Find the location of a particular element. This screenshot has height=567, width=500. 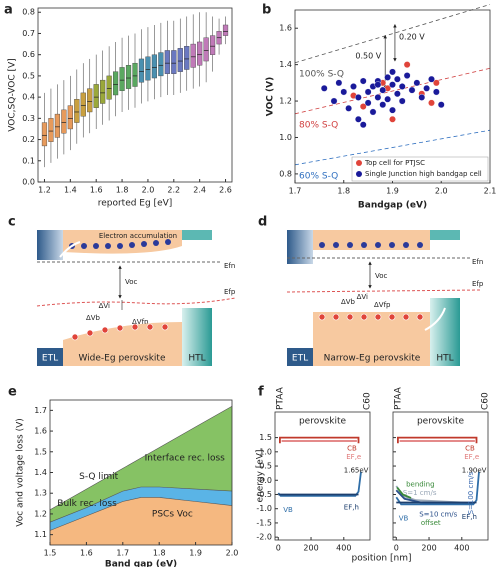

x-tick-label: 2.4 is located at coordinates (199, 190).